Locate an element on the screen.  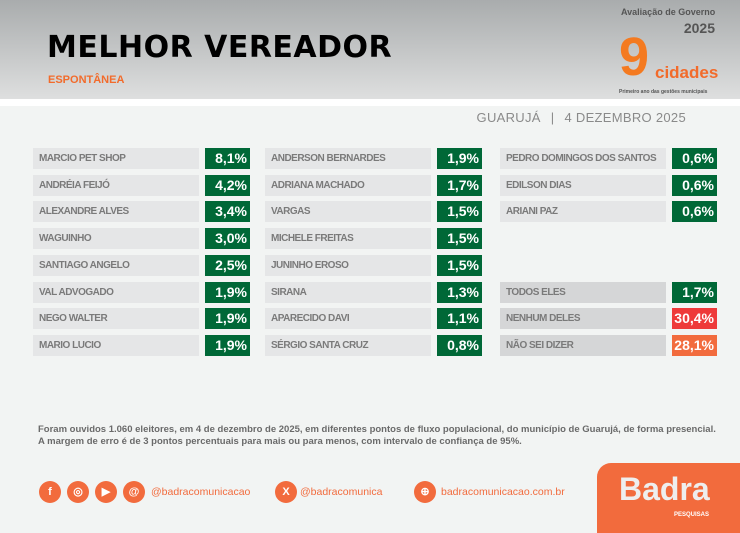
candidate-name: NÃO SEI DIZER is located at coordinates (583, 345).